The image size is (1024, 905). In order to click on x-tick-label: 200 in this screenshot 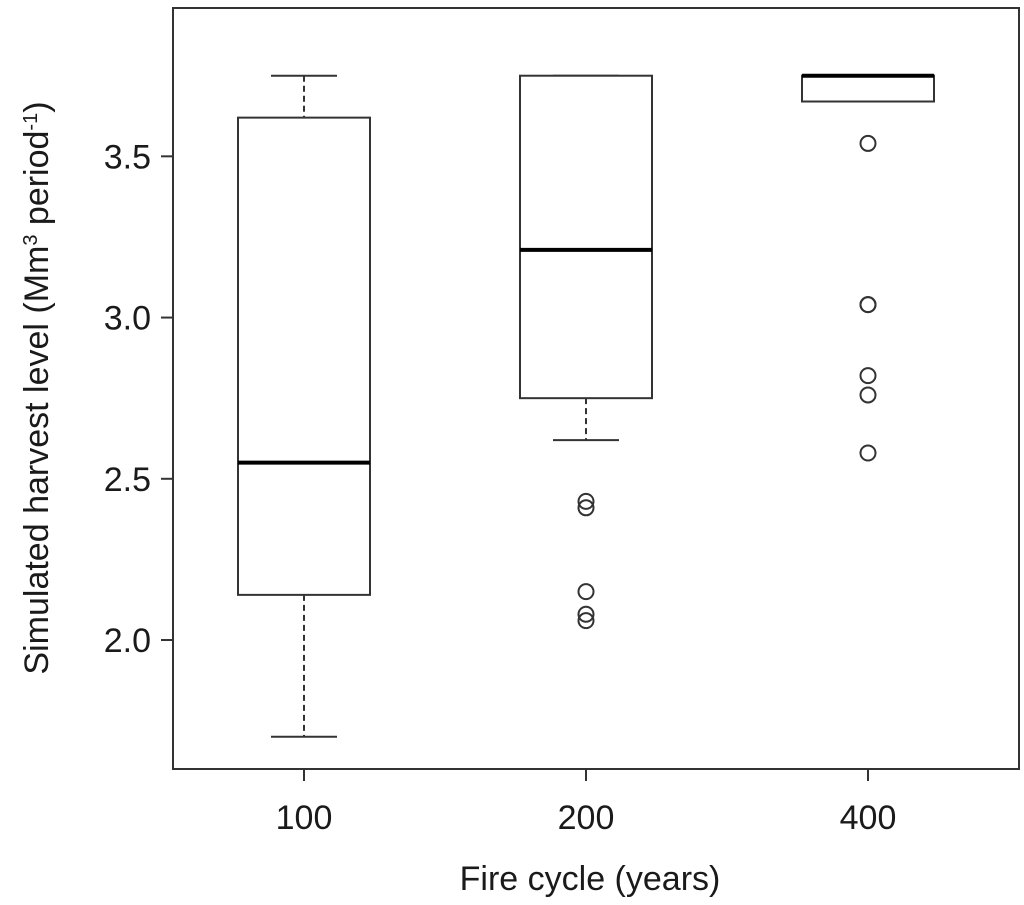, I will do `click(586, 818)`.